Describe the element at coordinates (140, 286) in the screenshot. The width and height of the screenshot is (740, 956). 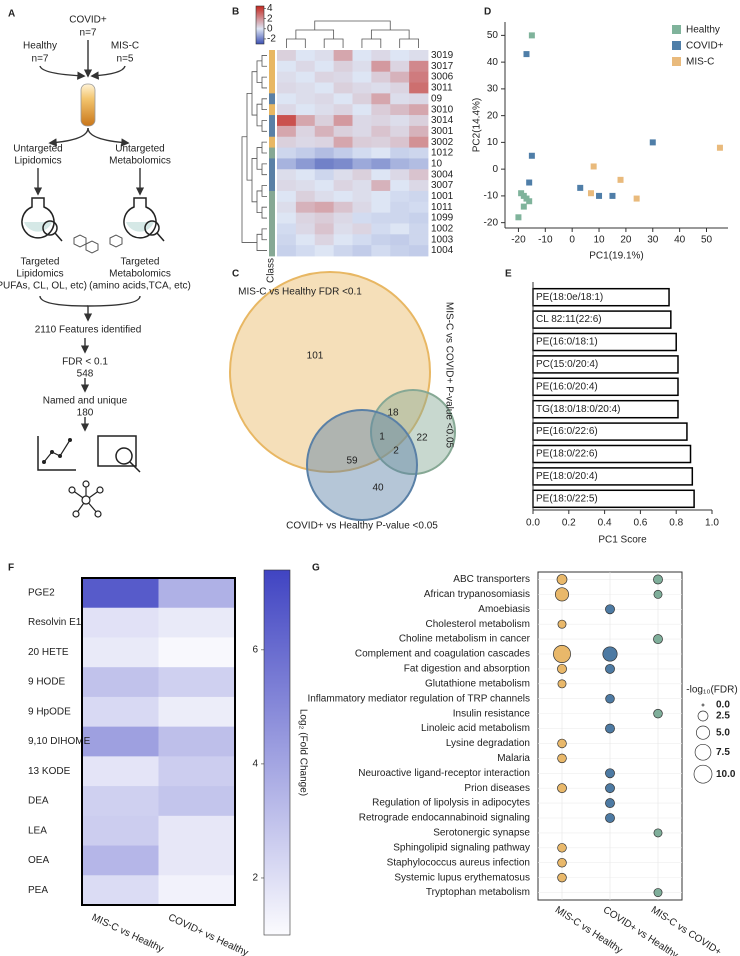
I see `flow-text: (amino acids,TCA, etc)` at that location.